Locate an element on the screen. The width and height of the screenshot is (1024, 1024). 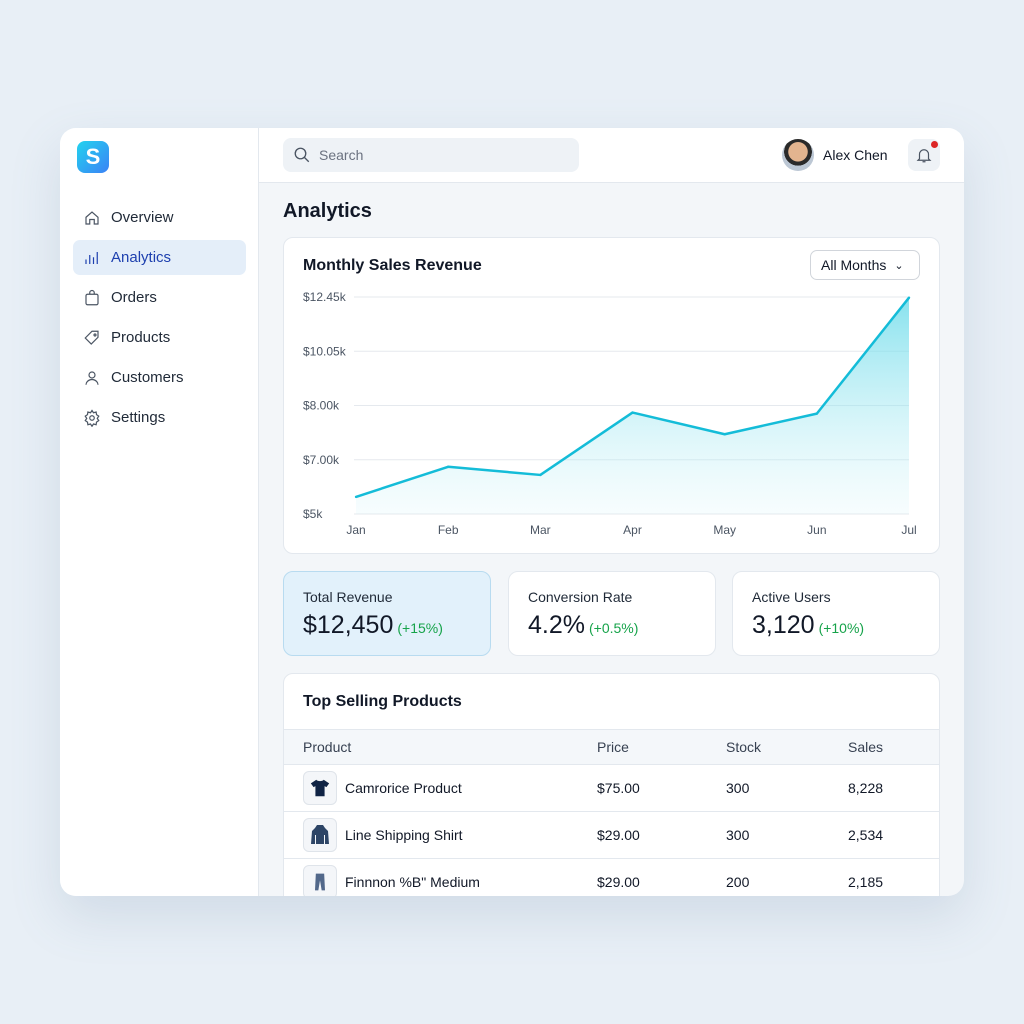
sidebar-item-settings: Settings is located at coordinates (159, 417).